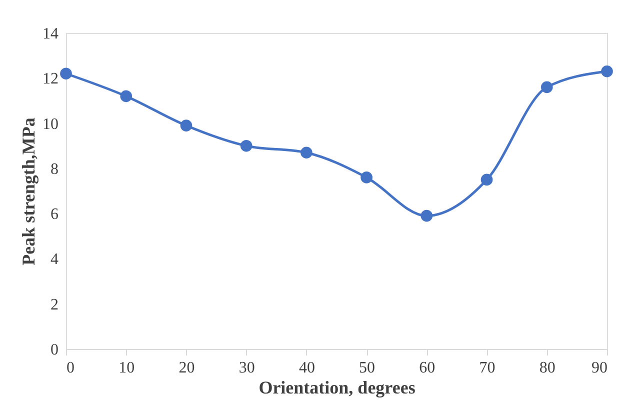  What do you see at coordinates (427, 368) in the screenshot?
I see `x-tick-label: 60` at bounding box center [427, 368].